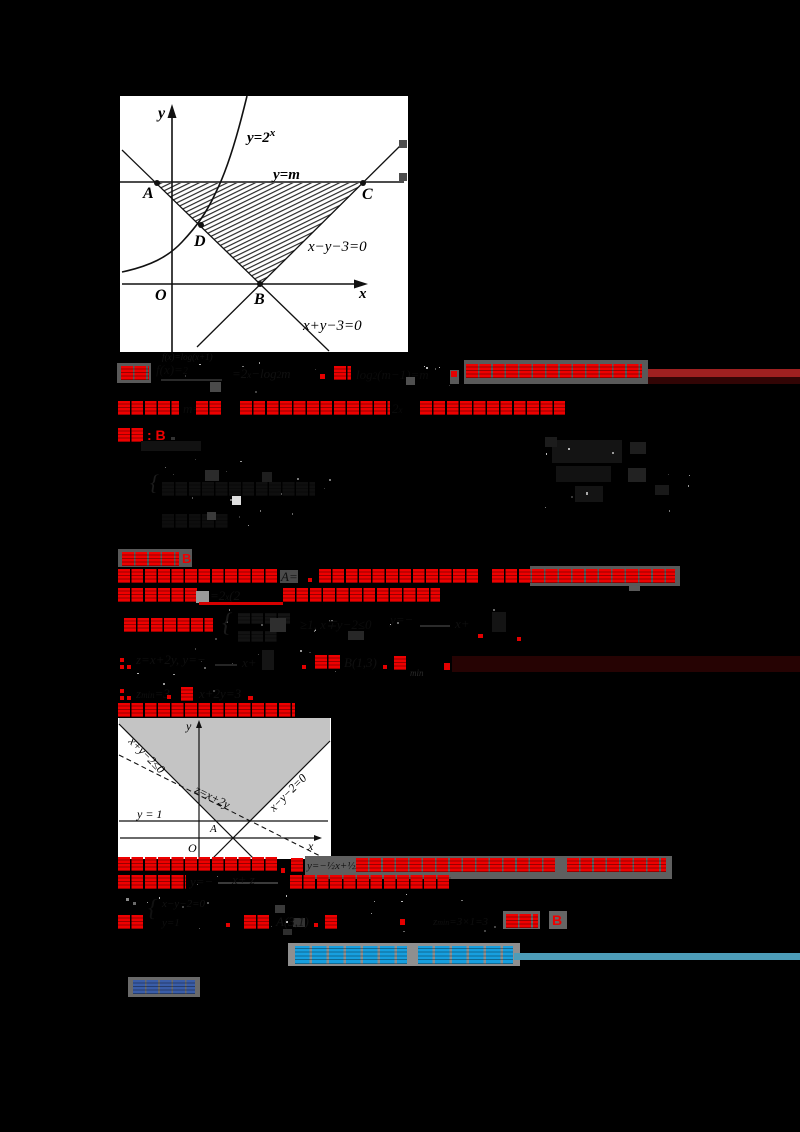 This screenshot has height=1132, width=800. What do you see at coordinates (199, 241) in the screenshot?
I see `svg-text: D` at bounding box center [199, 241].